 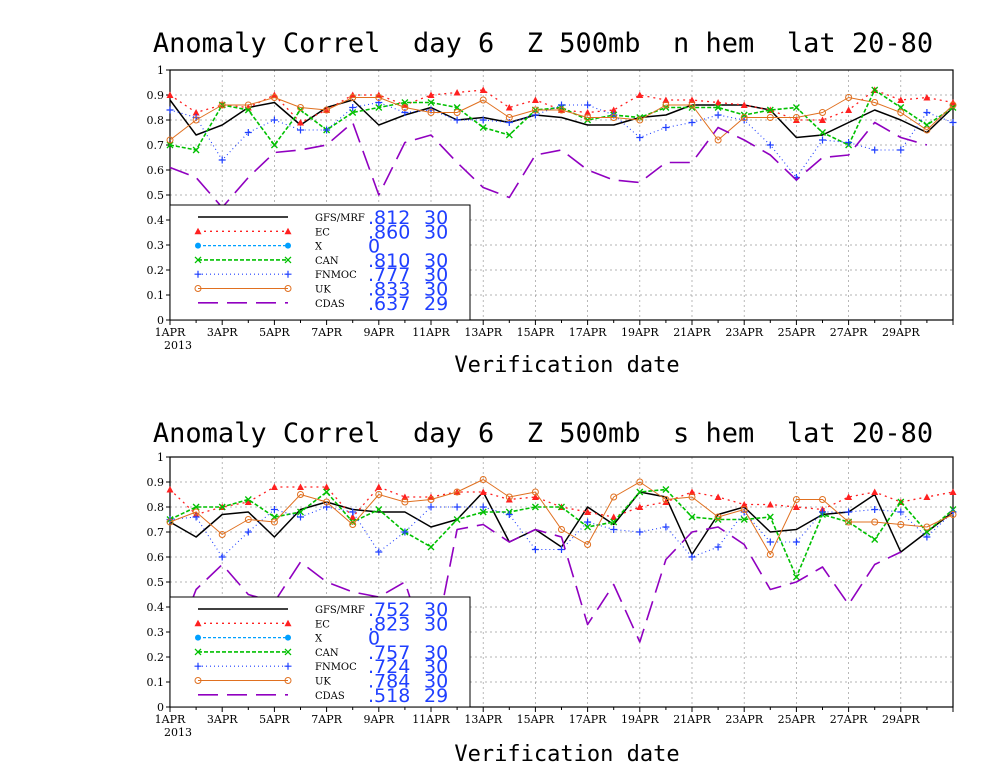 I want to click on x-tick-label: 13APR, so click(x=483, y=719).